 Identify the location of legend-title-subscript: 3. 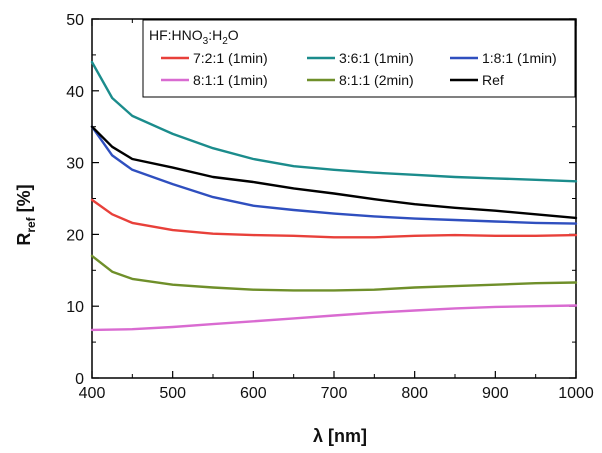
(206, 41).